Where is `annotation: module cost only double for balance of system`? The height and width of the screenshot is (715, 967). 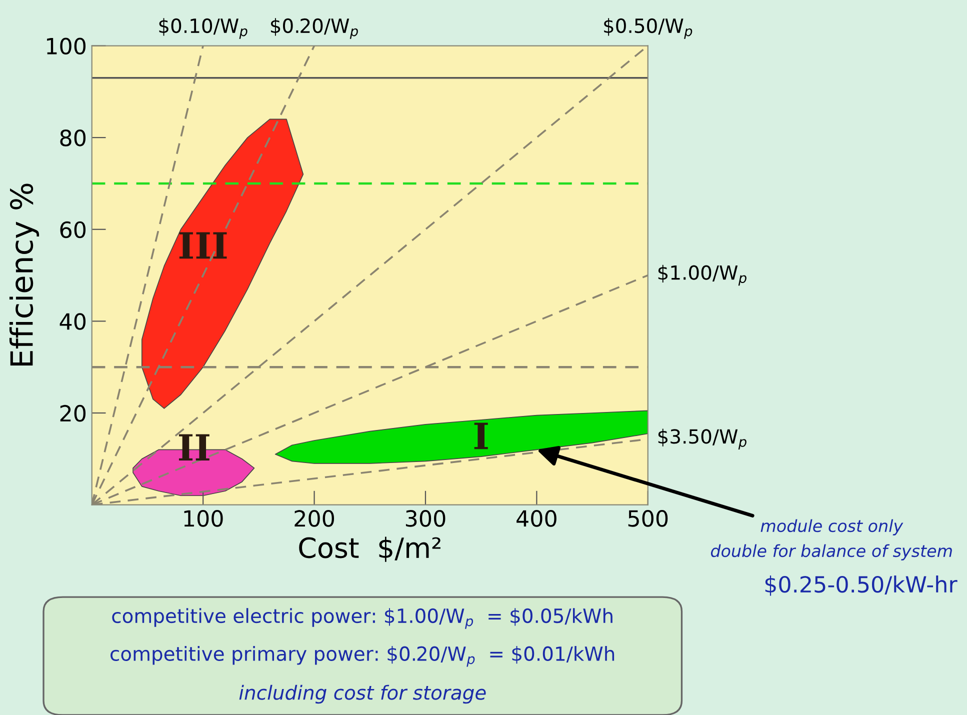
annotation: module cost only double for balance of system is located at coordinates (831, 539).